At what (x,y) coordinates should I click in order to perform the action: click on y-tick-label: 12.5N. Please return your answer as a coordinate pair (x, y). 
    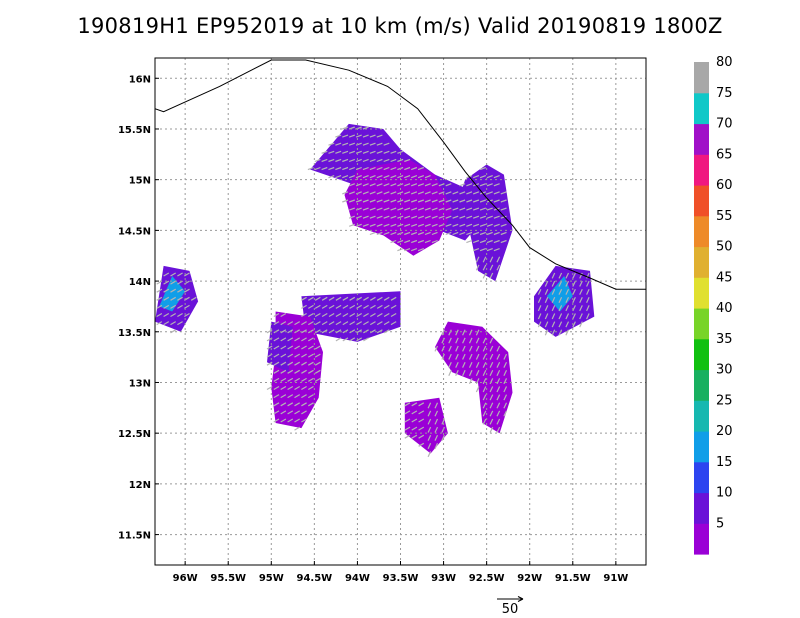
    Looking at the image, I should click on (134, 434).